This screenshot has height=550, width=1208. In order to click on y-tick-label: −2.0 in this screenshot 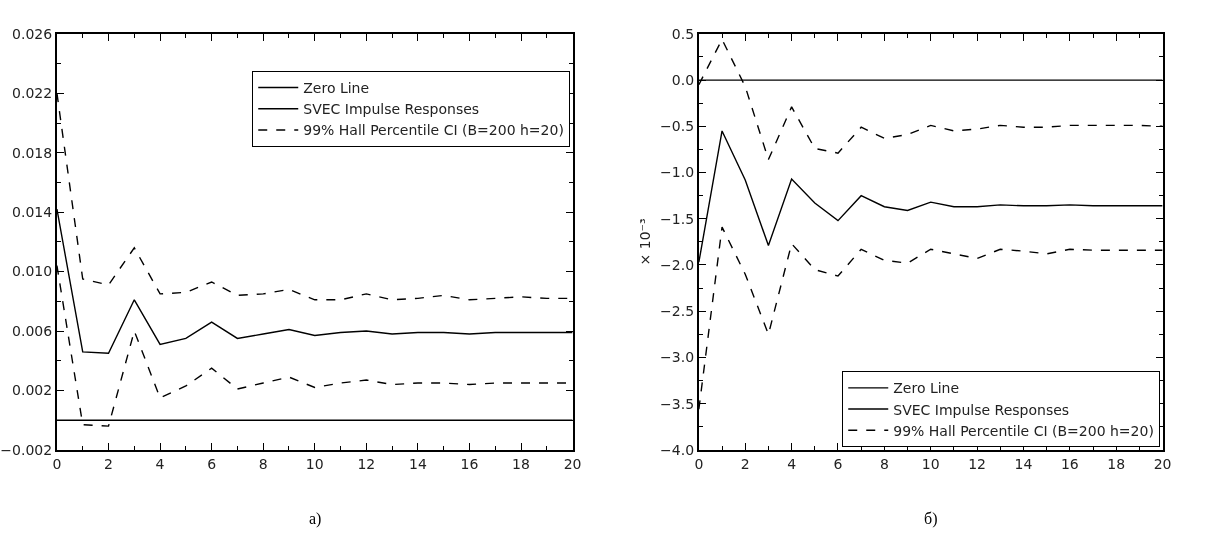, I will do `click(677, 264)`.